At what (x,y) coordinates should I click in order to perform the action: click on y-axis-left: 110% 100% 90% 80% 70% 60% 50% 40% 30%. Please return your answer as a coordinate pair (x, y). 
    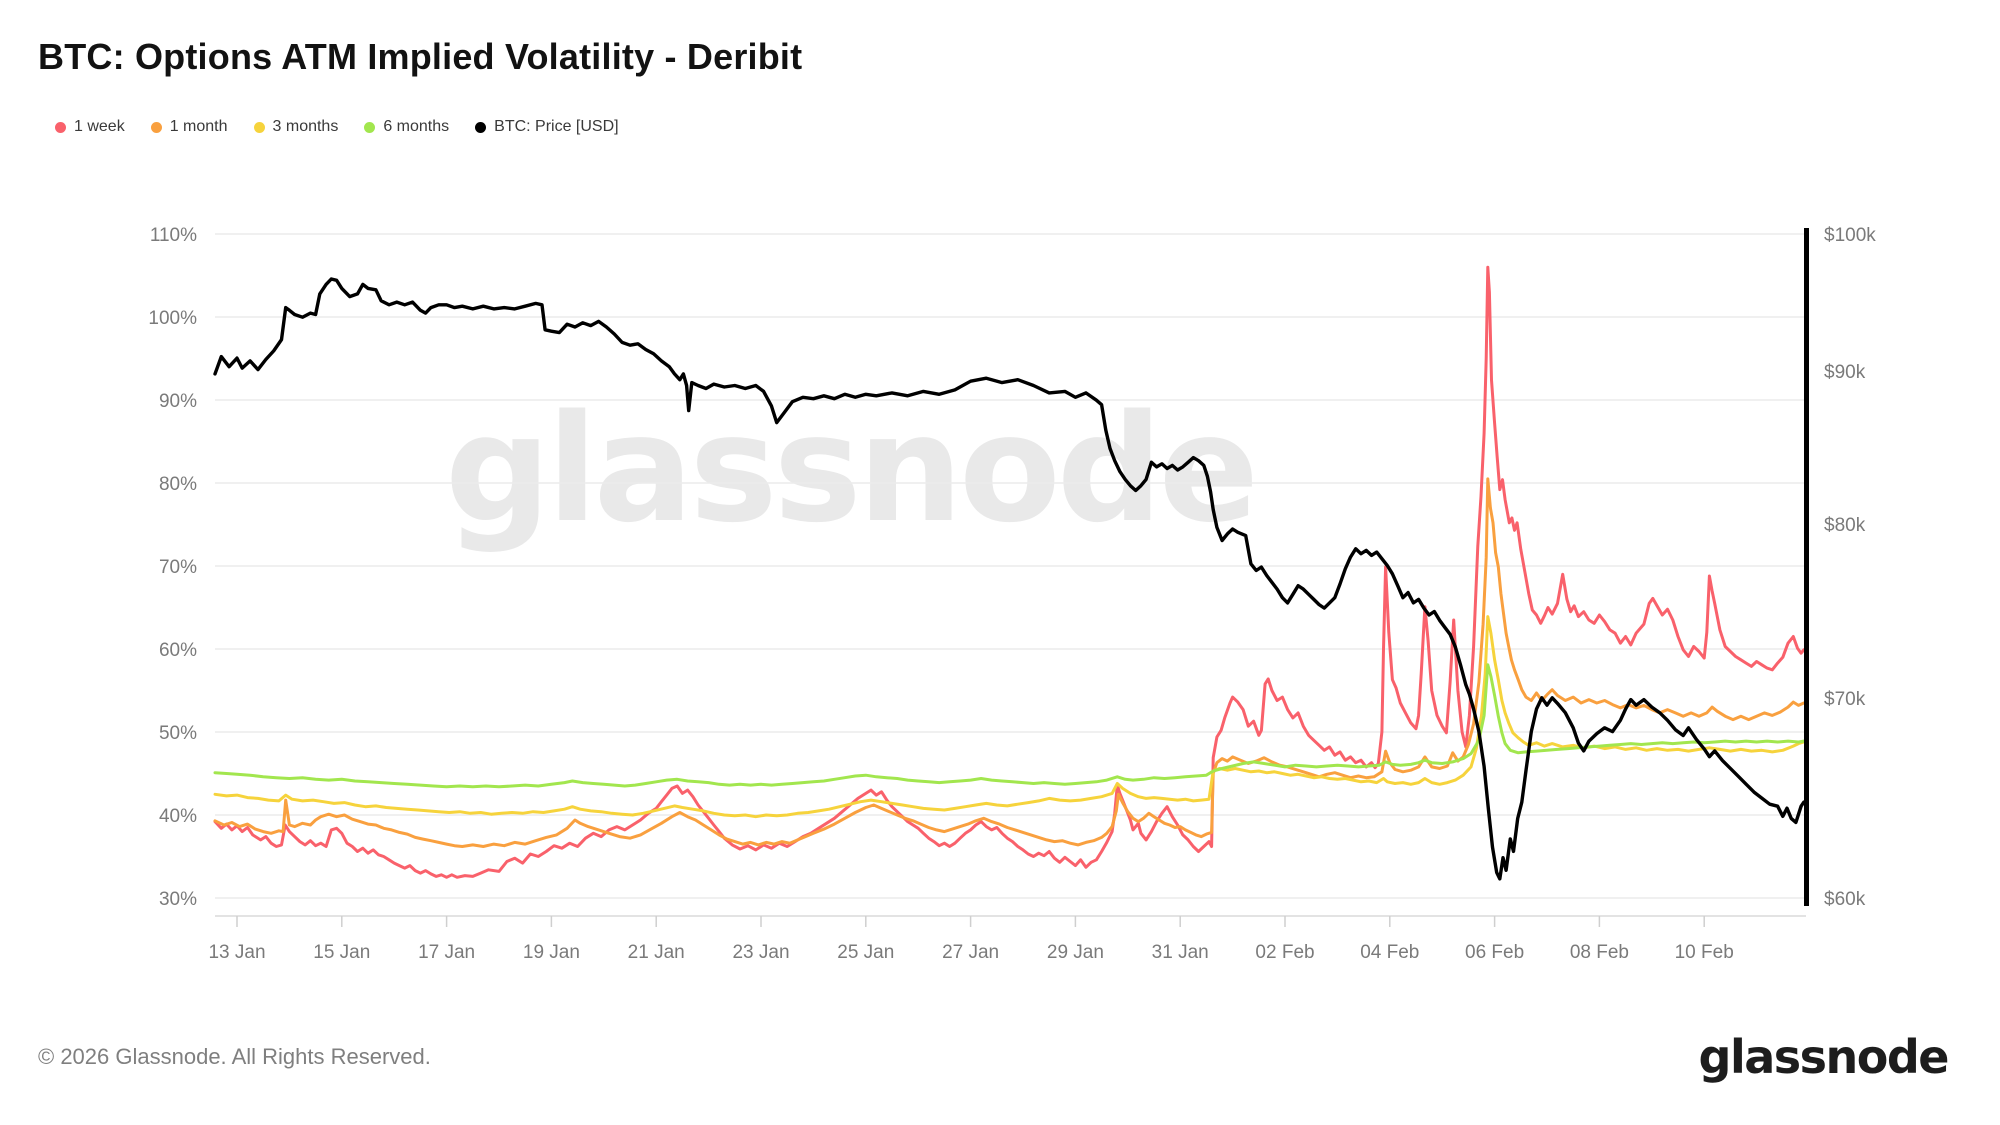
    Looking at the image, I should click on (172, 567).